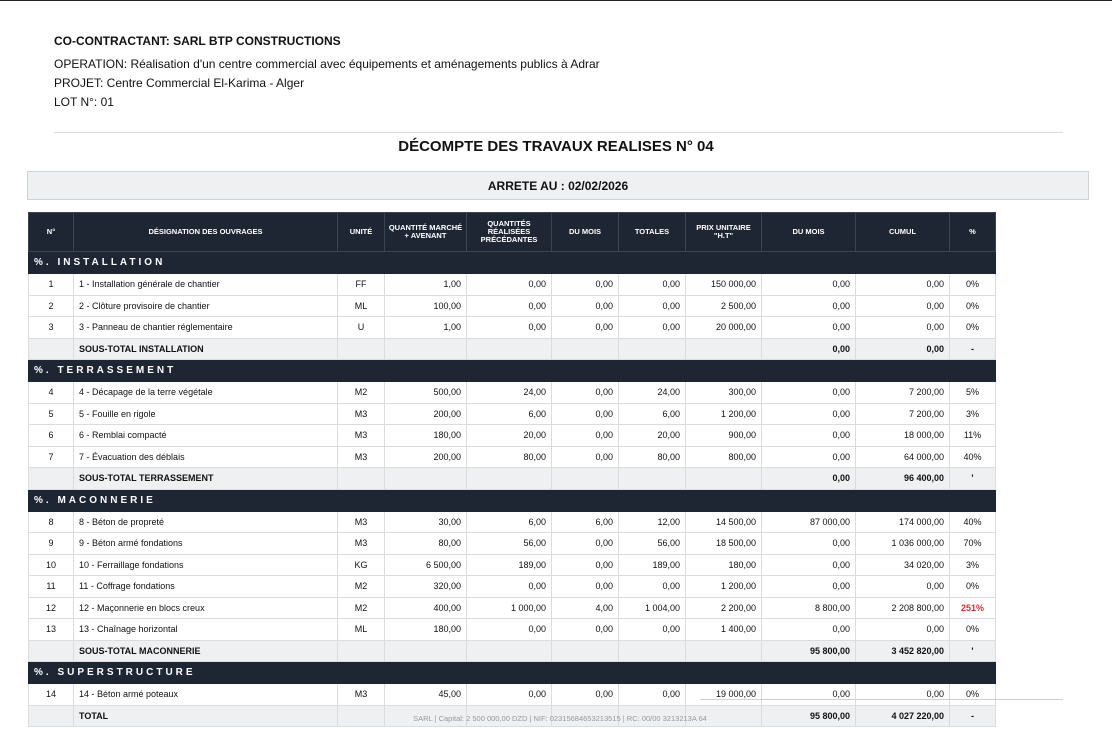  I want to click on arrete-banner: ARRETE AU : 02/02/2026, so click(558, 185).